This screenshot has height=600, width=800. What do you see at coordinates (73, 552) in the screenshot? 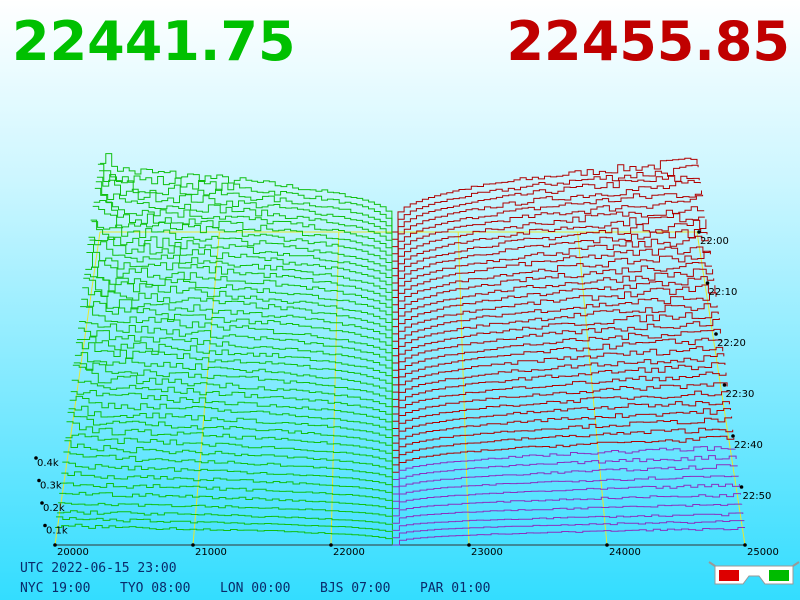
I see `x-label: 20000` at bounding box center [73, 552].